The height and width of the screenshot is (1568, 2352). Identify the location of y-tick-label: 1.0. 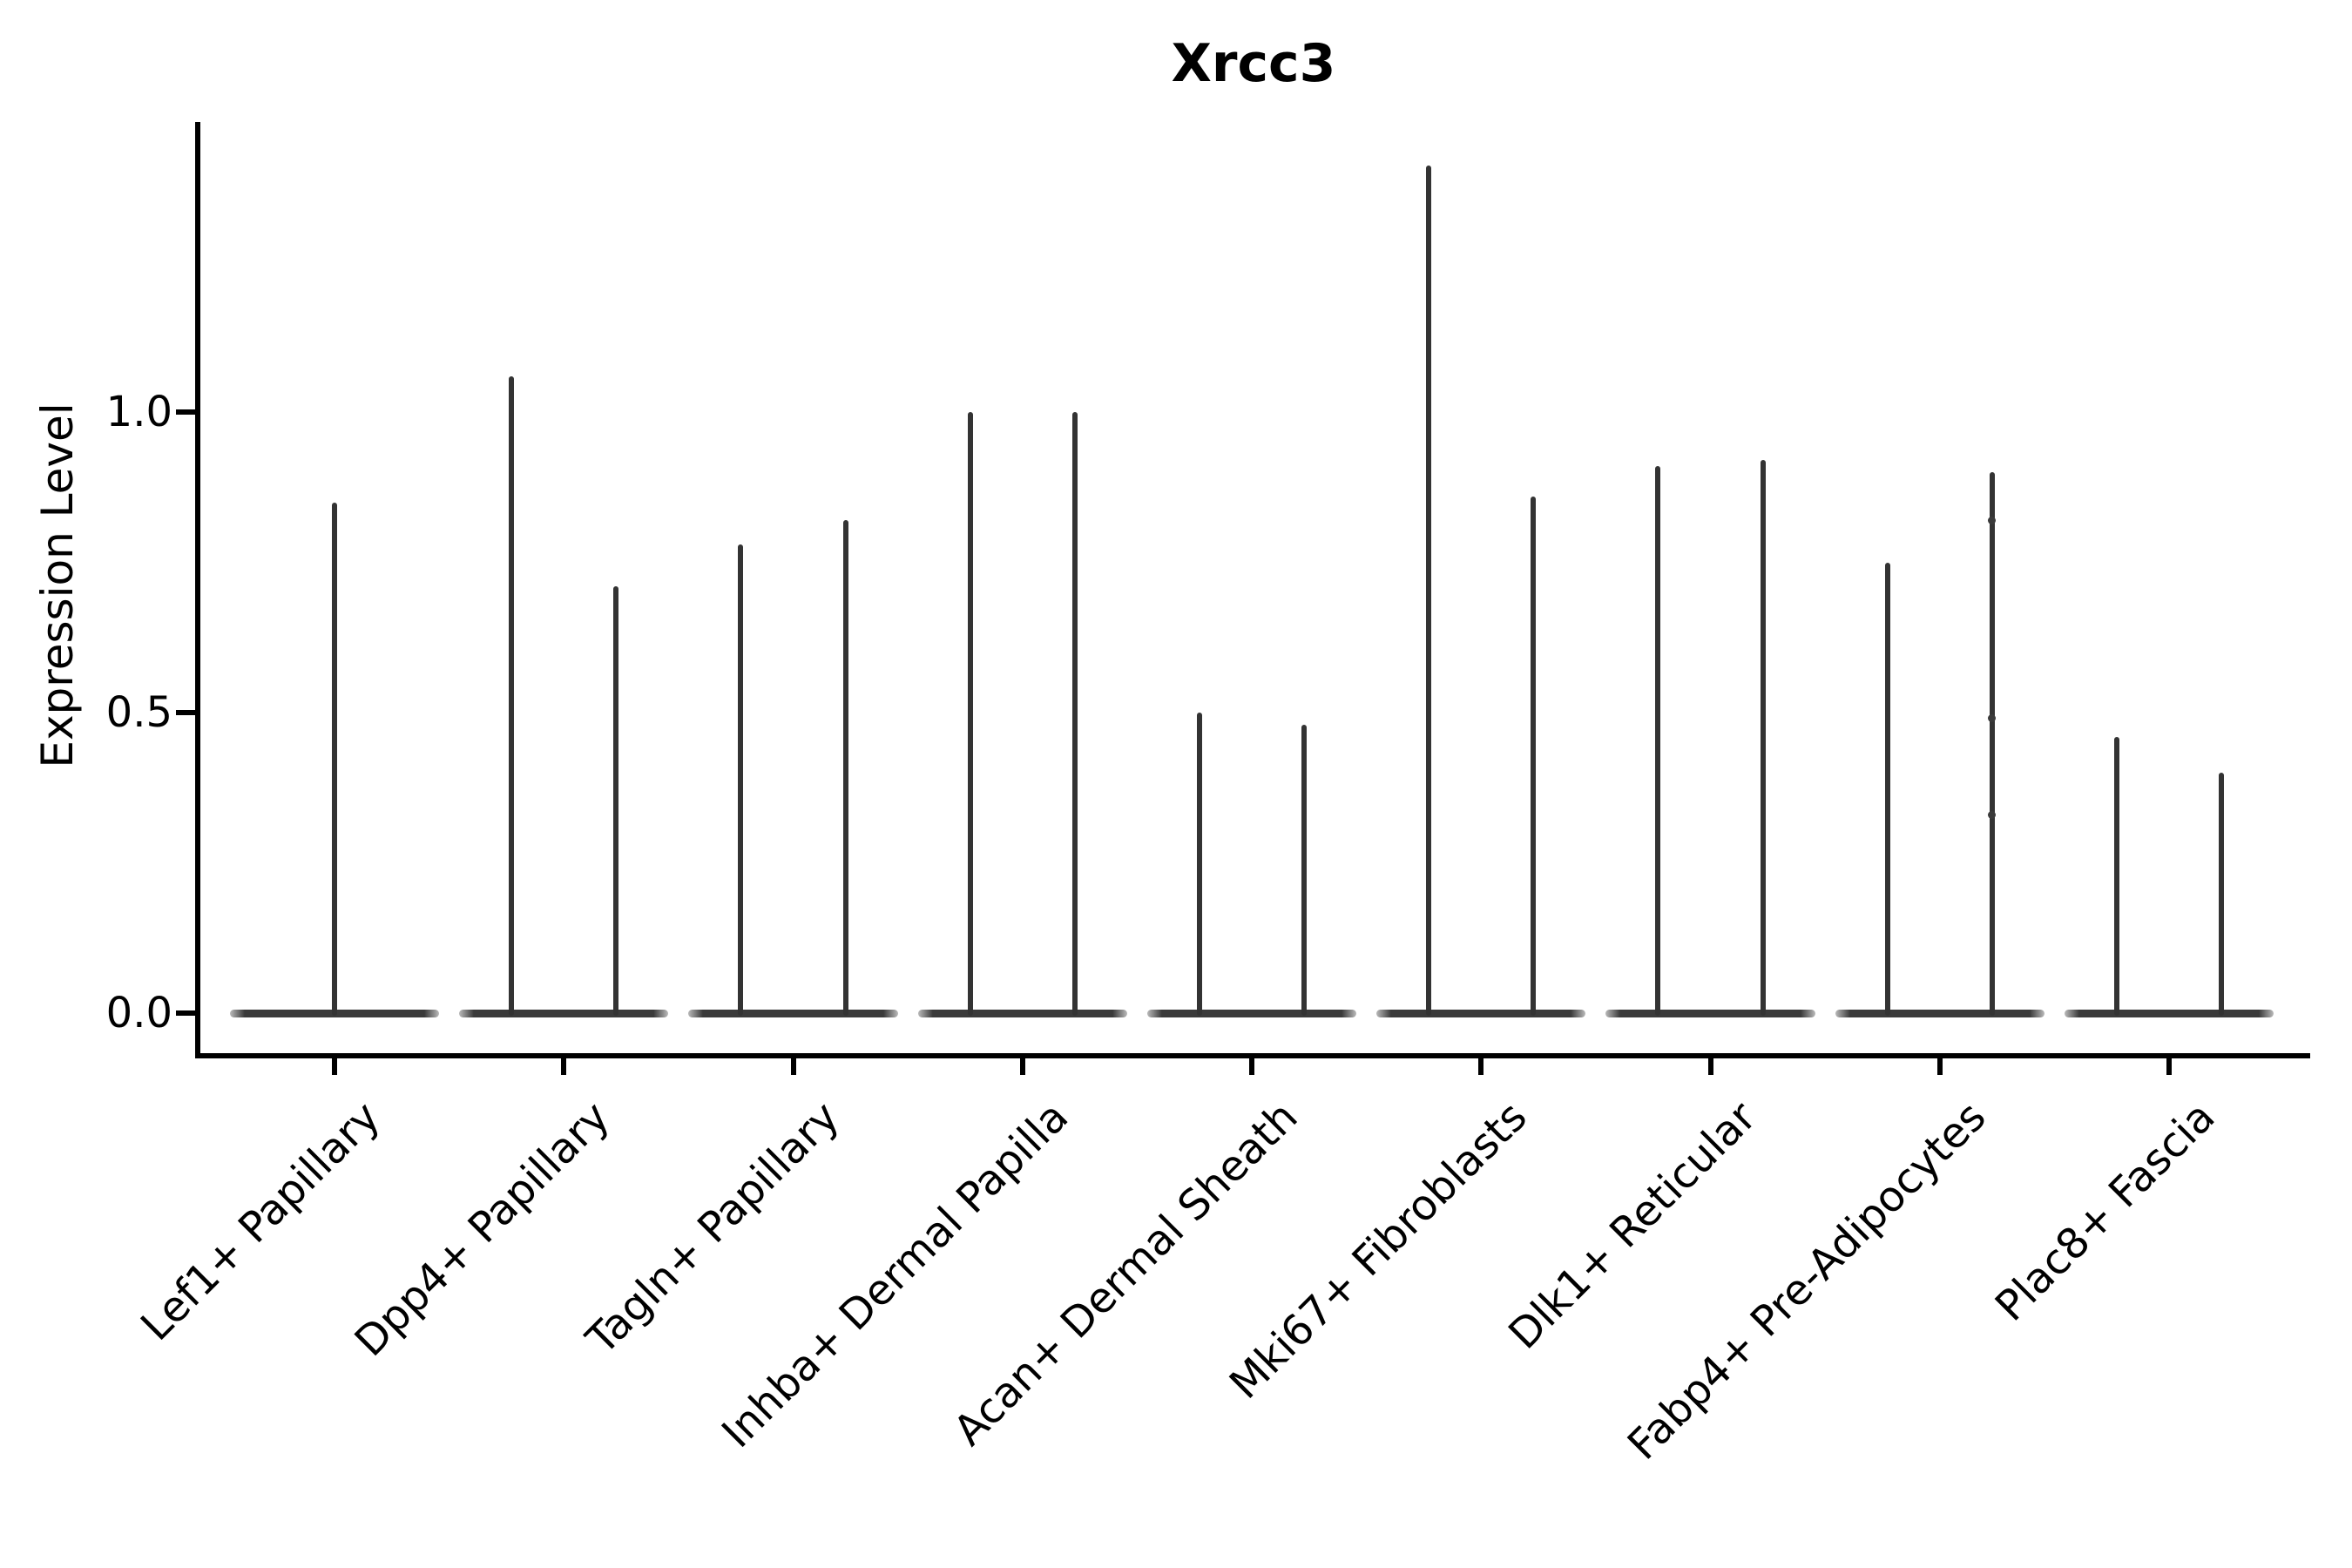
(138, 412).